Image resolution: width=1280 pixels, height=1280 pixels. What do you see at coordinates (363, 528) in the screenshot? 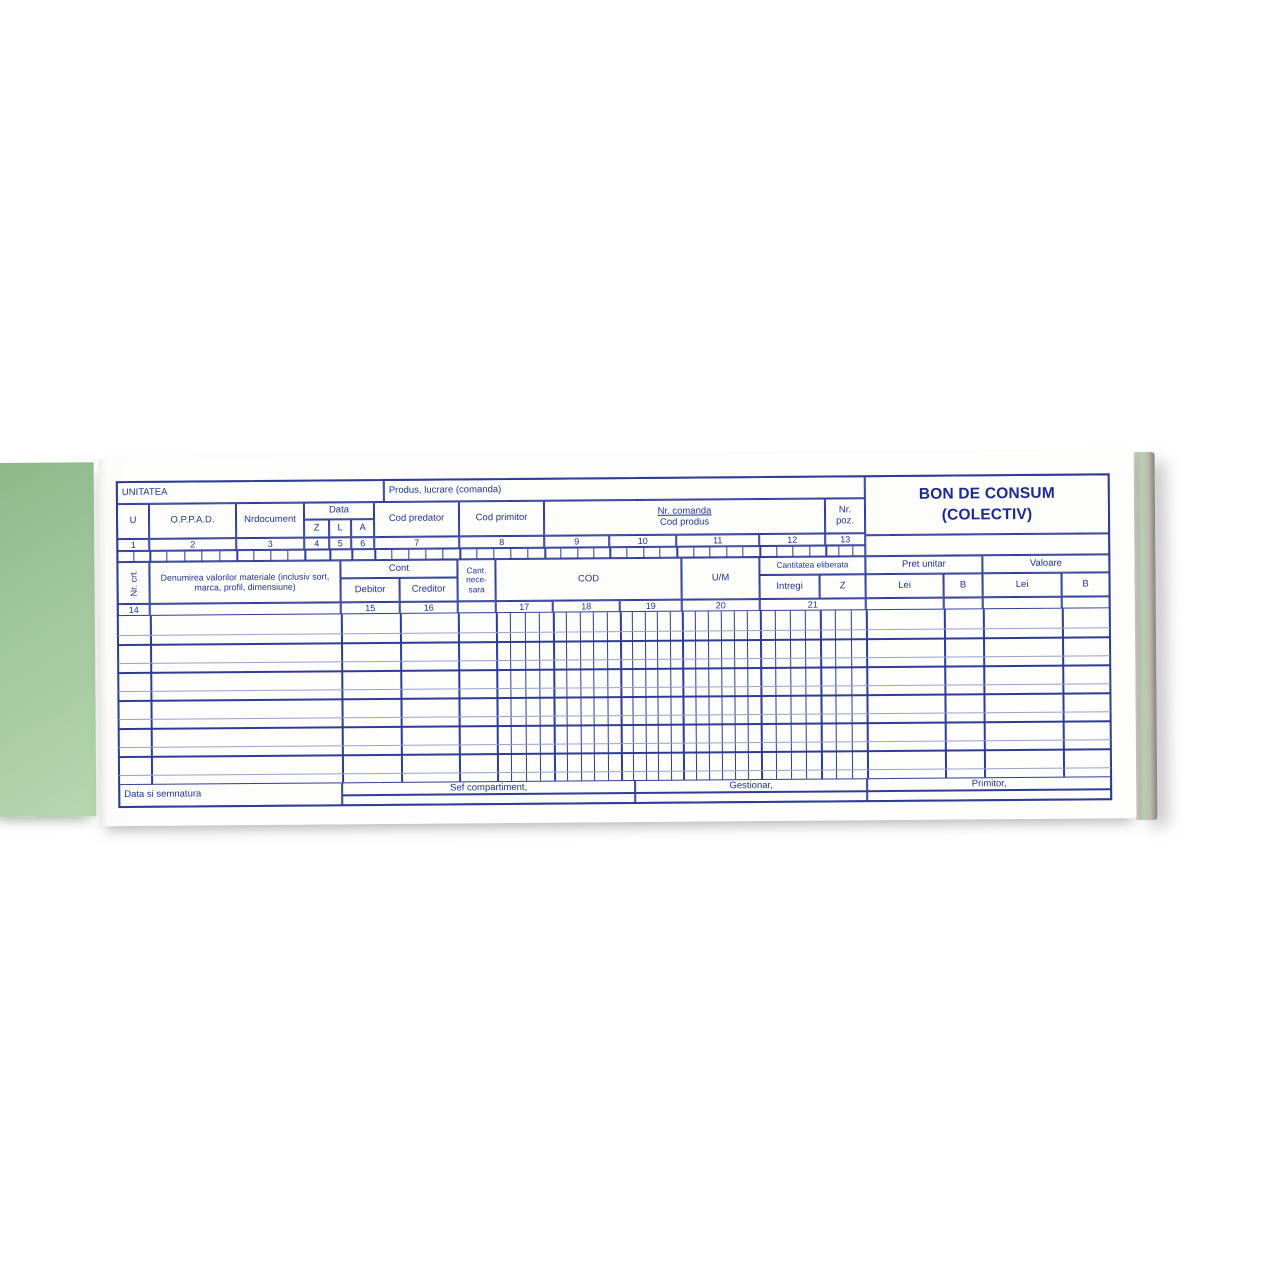
I see `col-data-a: A` at bounding box center [363, 528].